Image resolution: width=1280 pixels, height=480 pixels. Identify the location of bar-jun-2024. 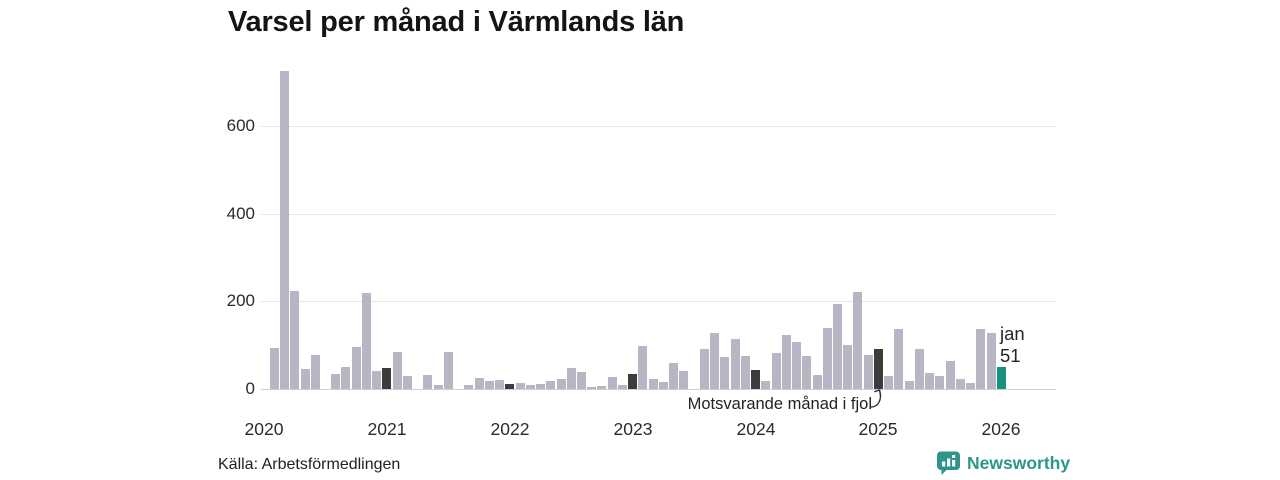
(807, 372).